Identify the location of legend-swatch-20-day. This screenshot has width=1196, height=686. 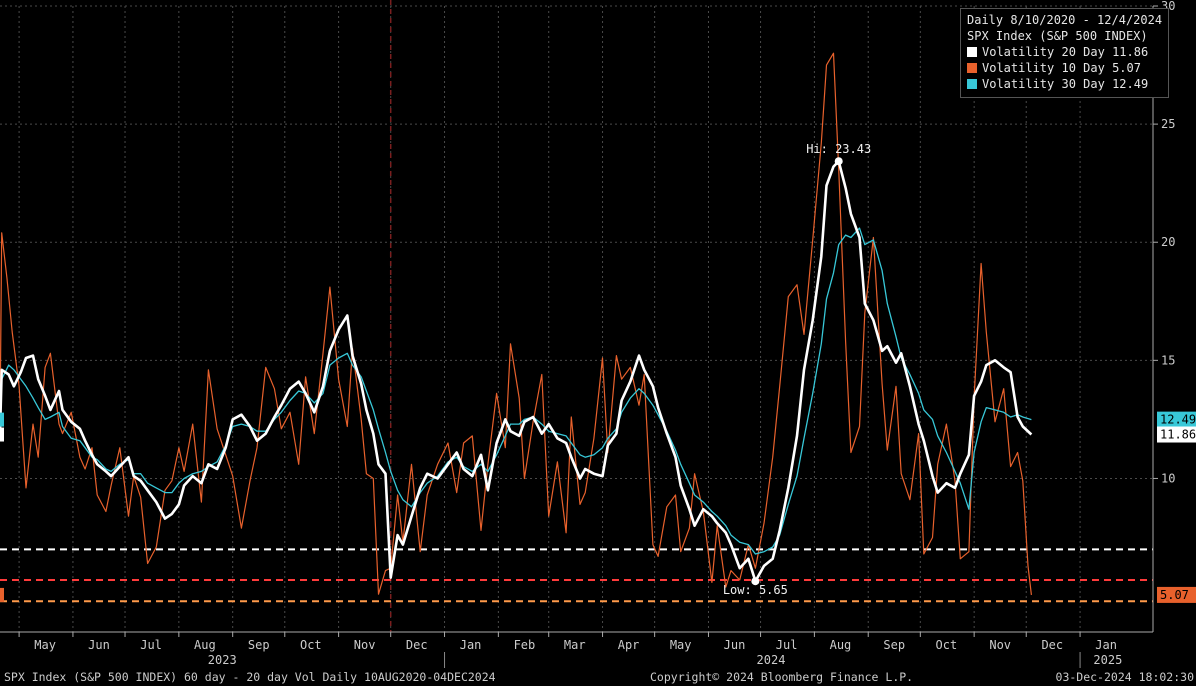
(972, 52).